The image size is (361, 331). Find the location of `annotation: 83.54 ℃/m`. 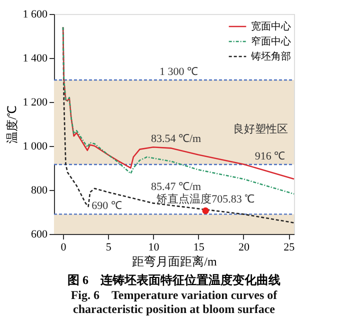

annotation: 83.54 ℃/m is located at coordinates (176, 139).